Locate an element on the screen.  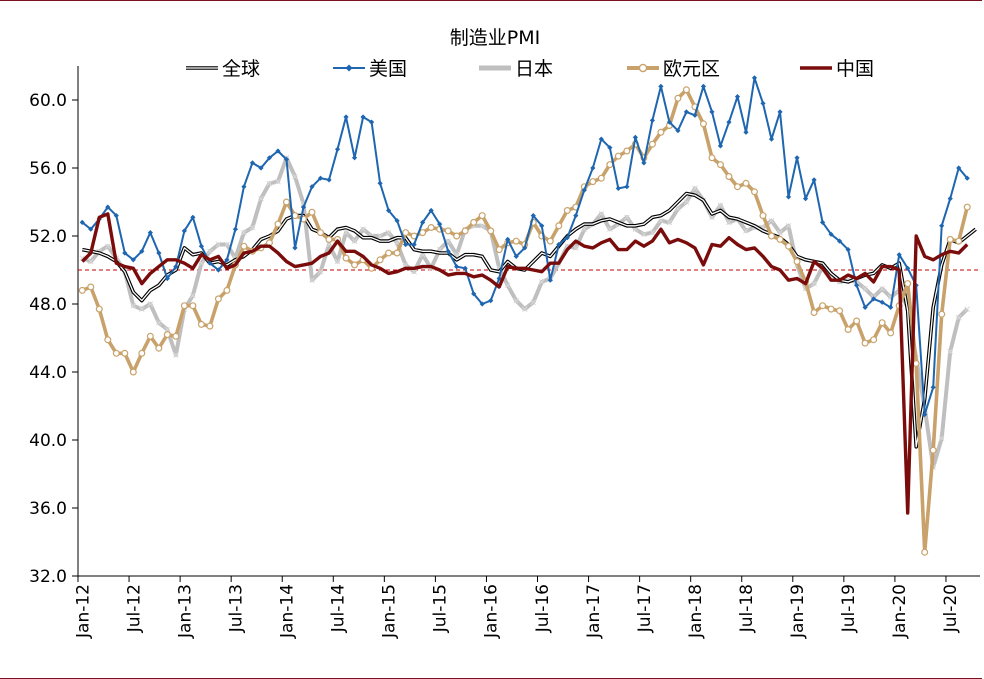
y-tick-label: 60.0 is located at coordinates (48, 101).